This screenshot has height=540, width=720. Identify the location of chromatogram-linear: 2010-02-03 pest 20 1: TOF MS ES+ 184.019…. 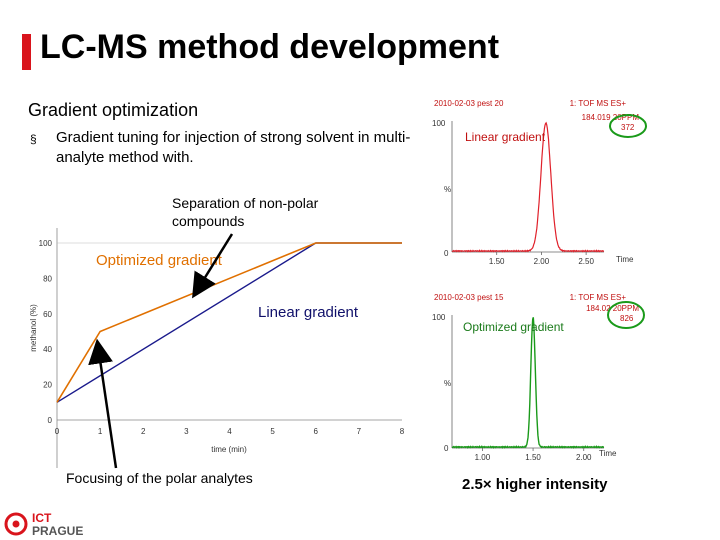
(539, 182).